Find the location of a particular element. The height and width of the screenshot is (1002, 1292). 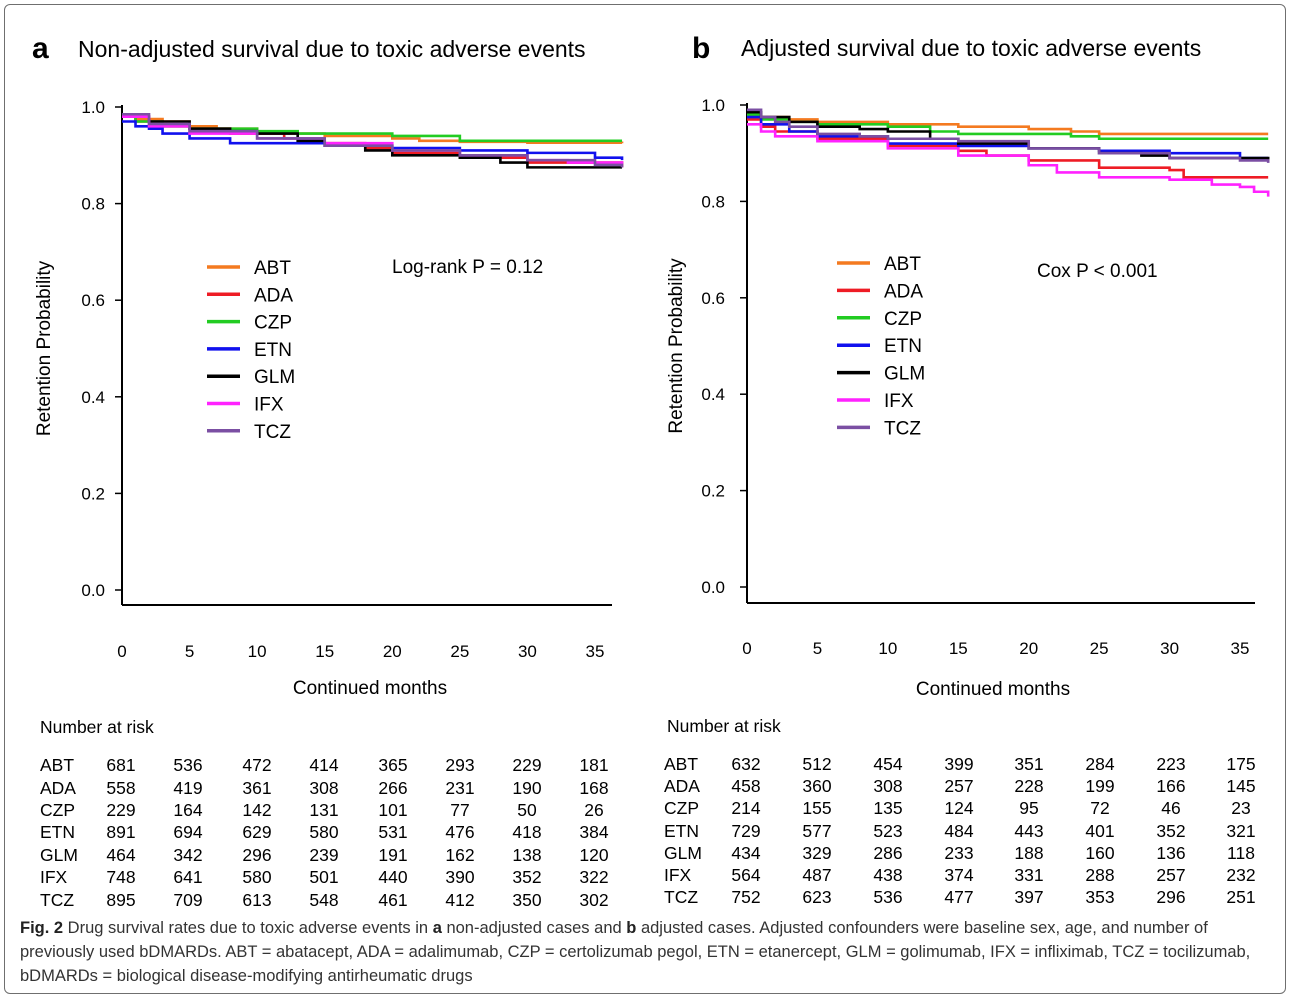

risk-cell: 438 is located at coordinates (887, 875).